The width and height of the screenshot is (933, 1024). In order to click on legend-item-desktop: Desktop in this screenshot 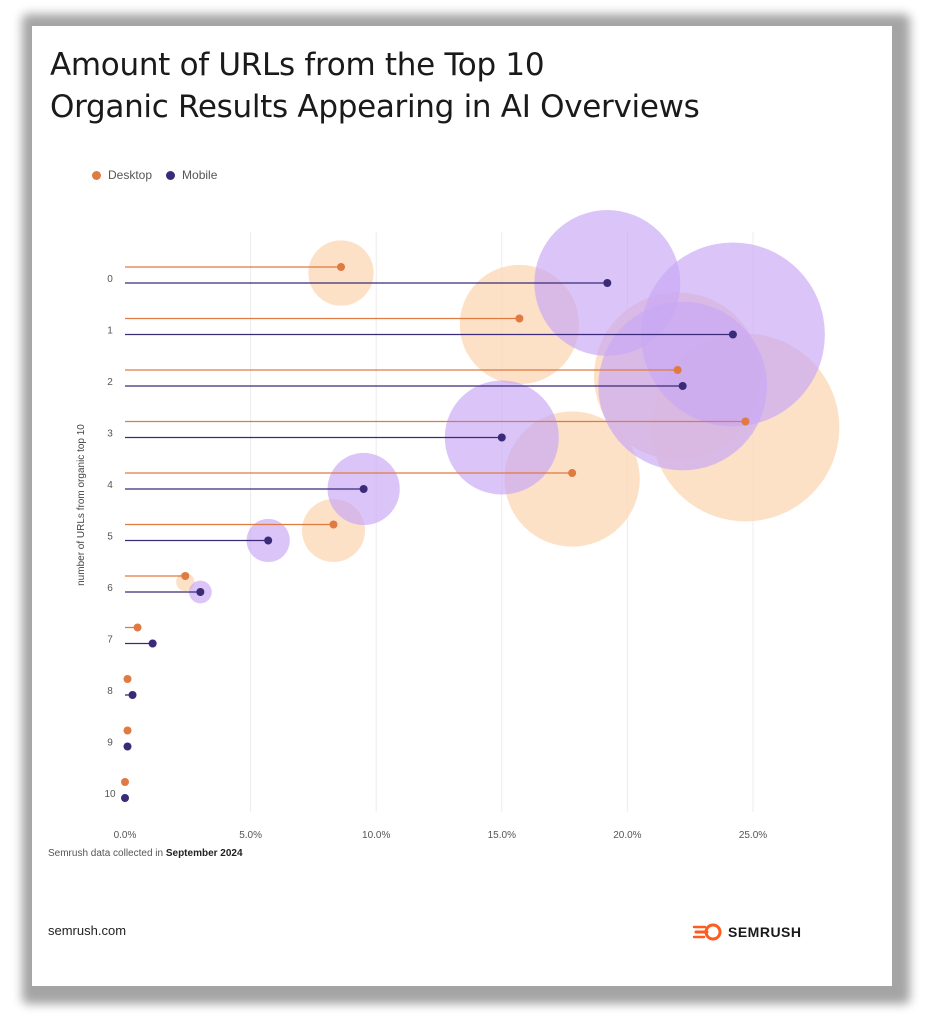, I will do `click(122, 175)`.